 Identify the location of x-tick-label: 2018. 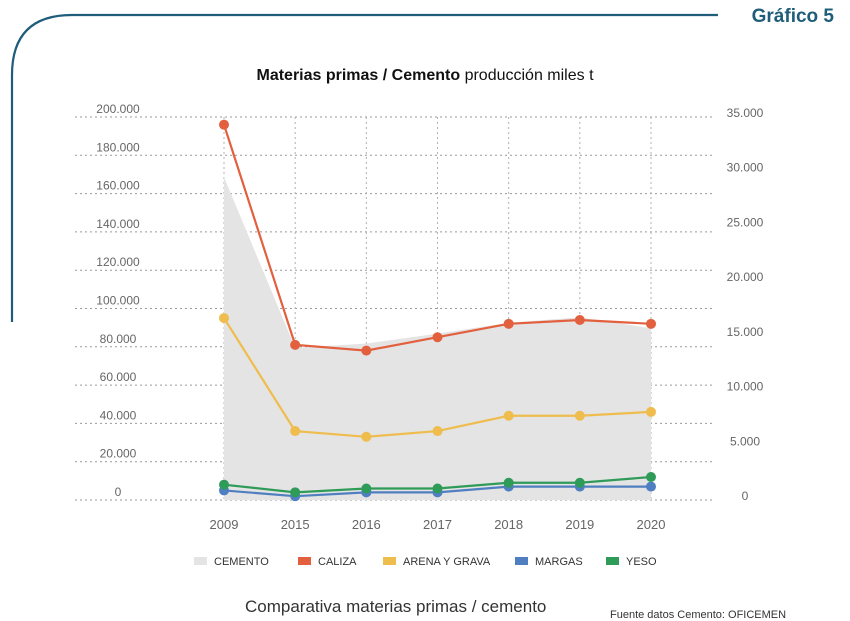
(508, 524).